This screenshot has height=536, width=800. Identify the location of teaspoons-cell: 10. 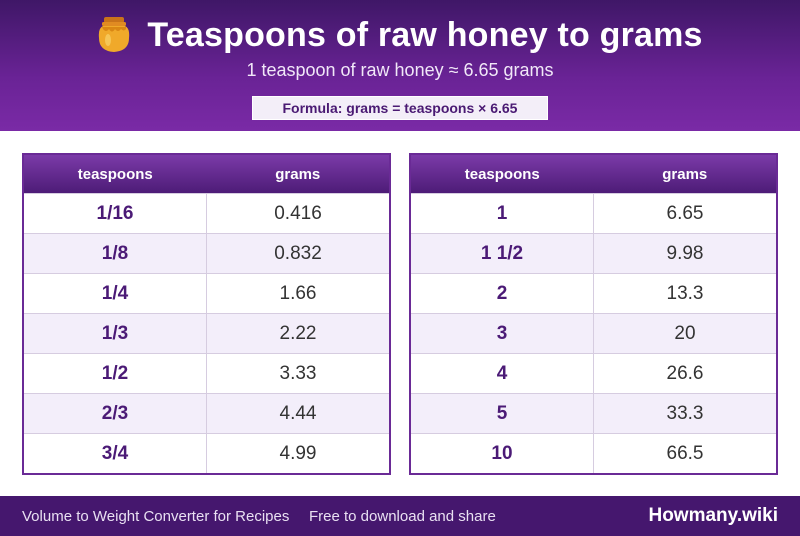
(501, 454).